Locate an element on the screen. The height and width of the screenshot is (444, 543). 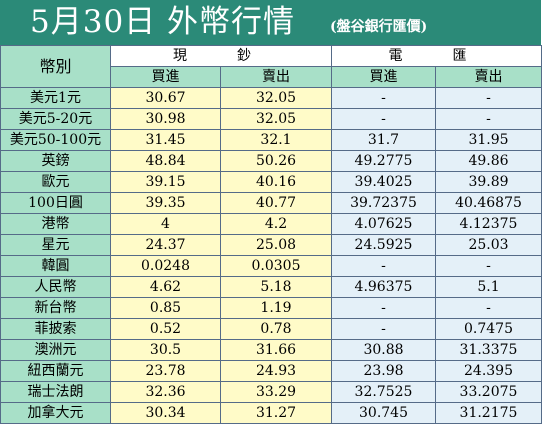
tt-sell-value: 4.12375 is located at coordinates (488, 224).